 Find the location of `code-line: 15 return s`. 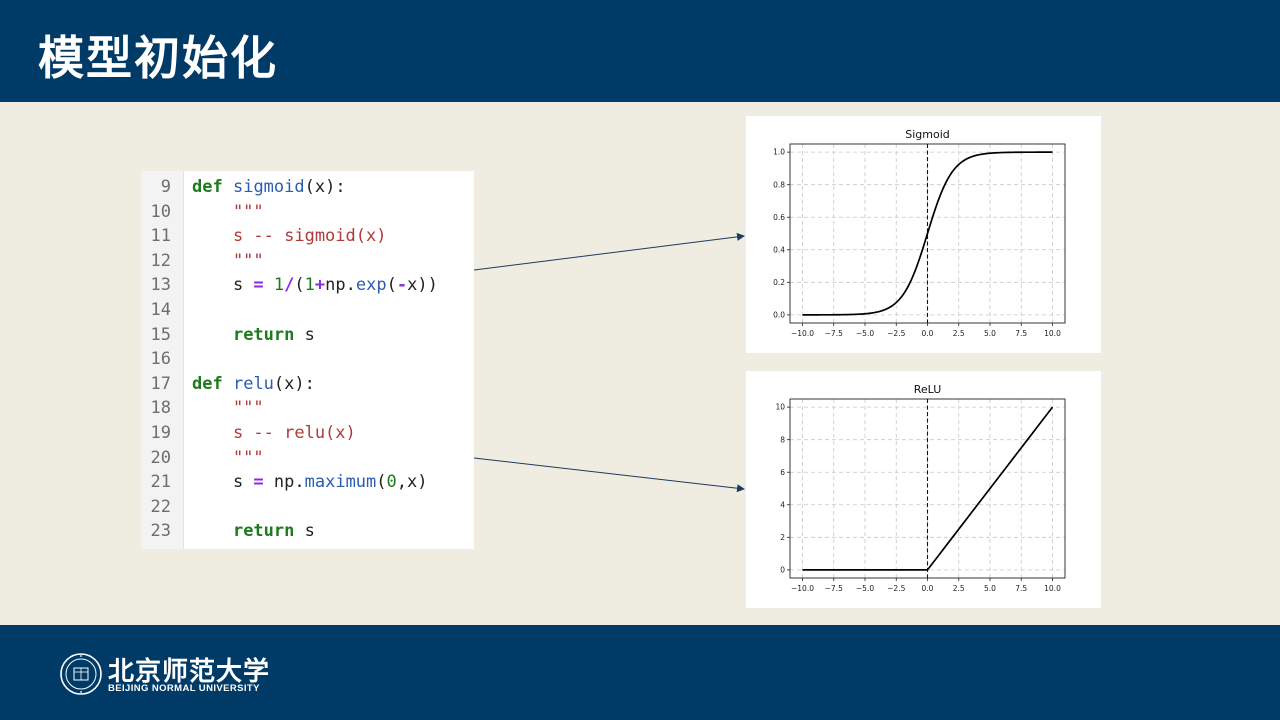

code-line: 15 return s is located at coordinates (307, 335).